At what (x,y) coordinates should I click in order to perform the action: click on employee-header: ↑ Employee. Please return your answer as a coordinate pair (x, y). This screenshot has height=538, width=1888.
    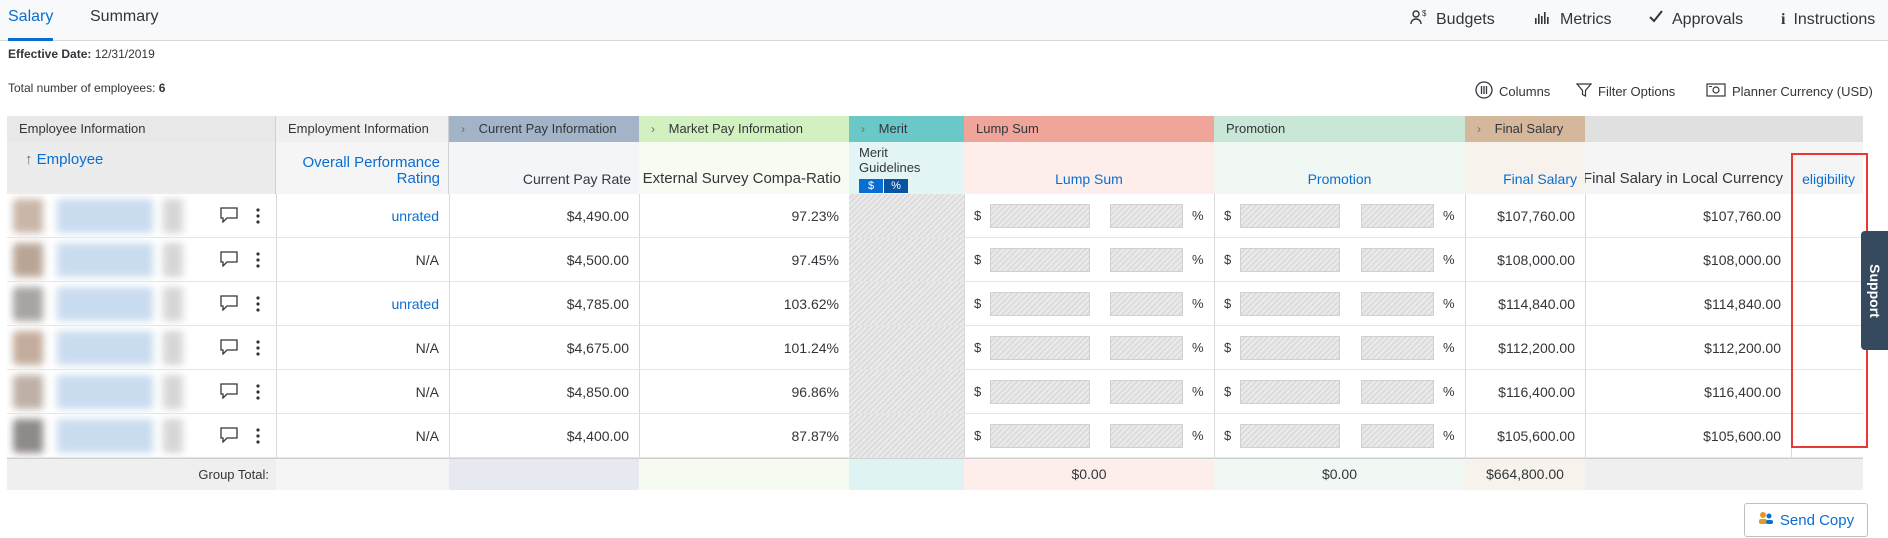
    Looking at the image, I should click on (64, 159).